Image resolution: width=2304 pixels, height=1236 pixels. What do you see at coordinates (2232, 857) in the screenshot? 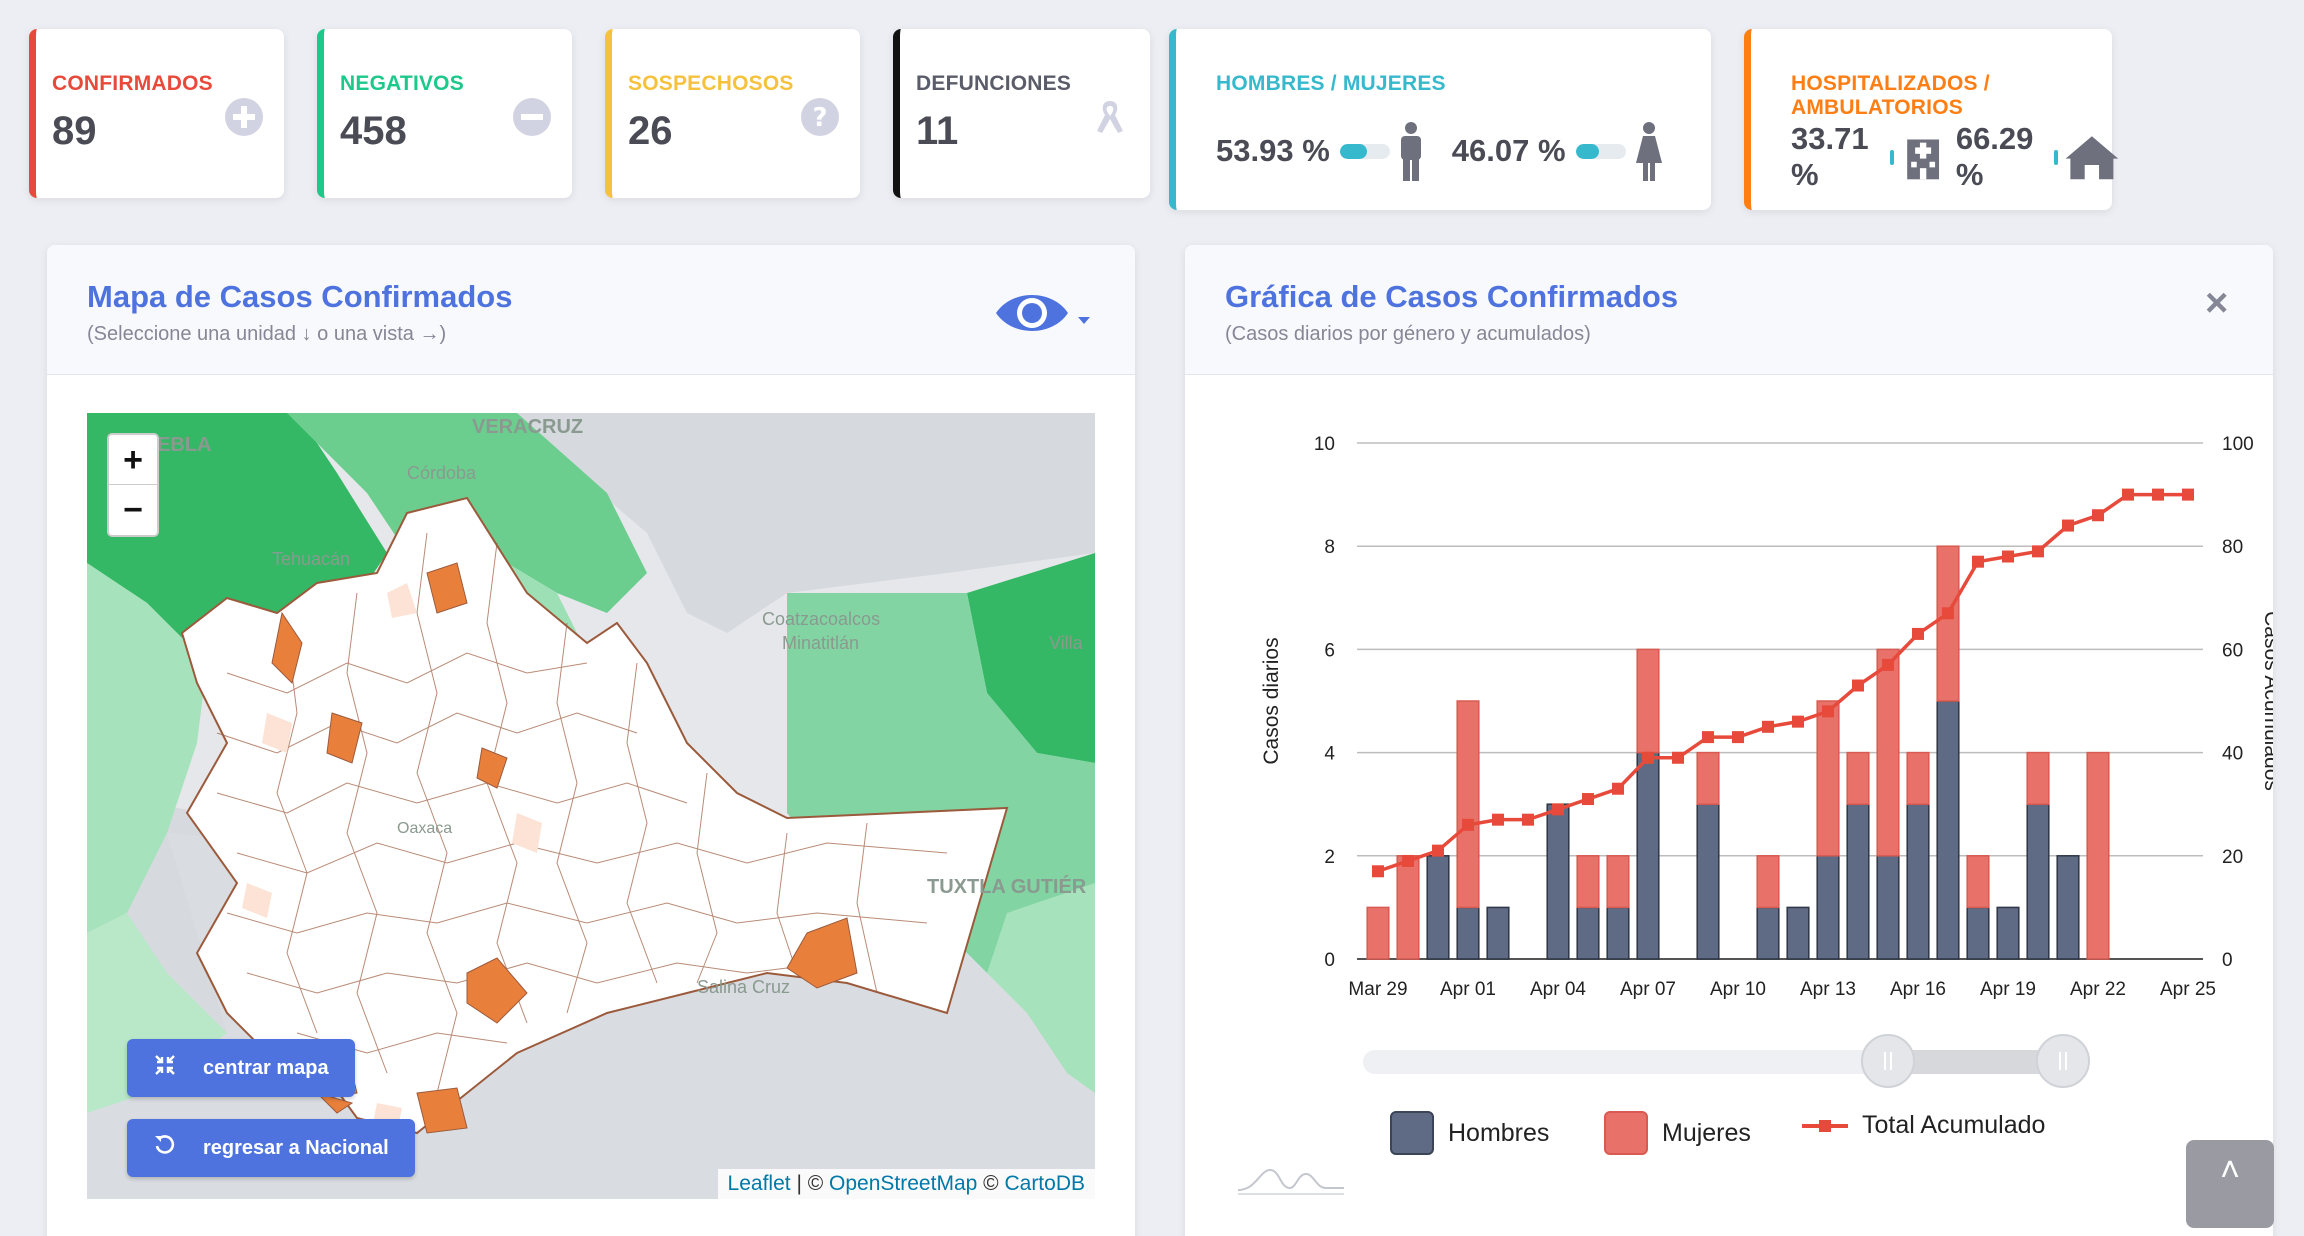
I see `y2-tick-label: 20` at bounding box center [2232, 857].